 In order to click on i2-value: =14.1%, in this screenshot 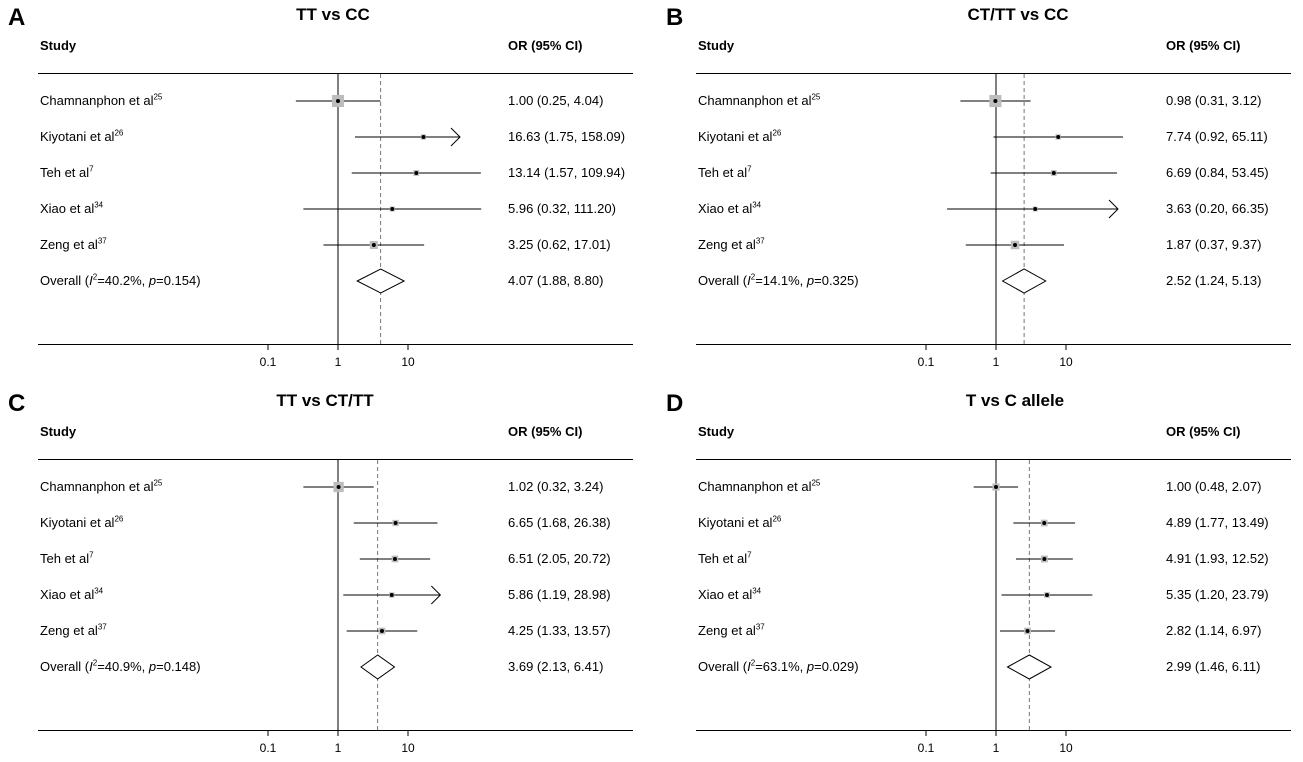, I will do `click(781, 280)`.